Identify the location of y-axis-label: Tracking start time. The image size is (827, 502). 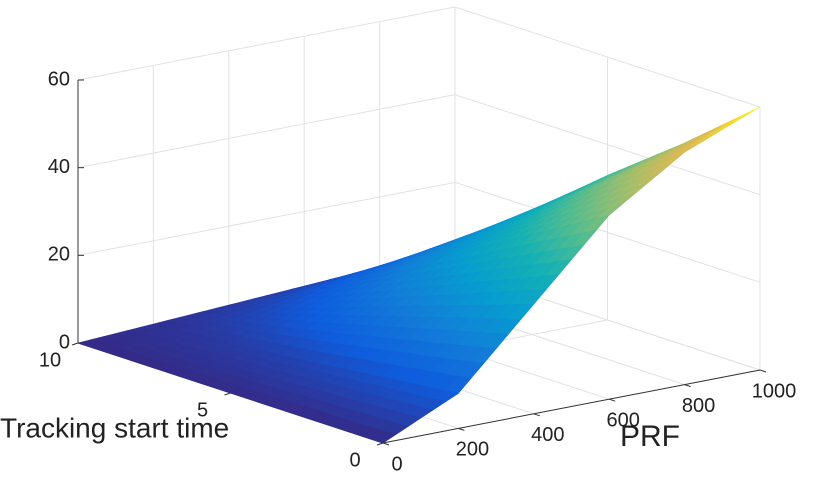
(114, 427).